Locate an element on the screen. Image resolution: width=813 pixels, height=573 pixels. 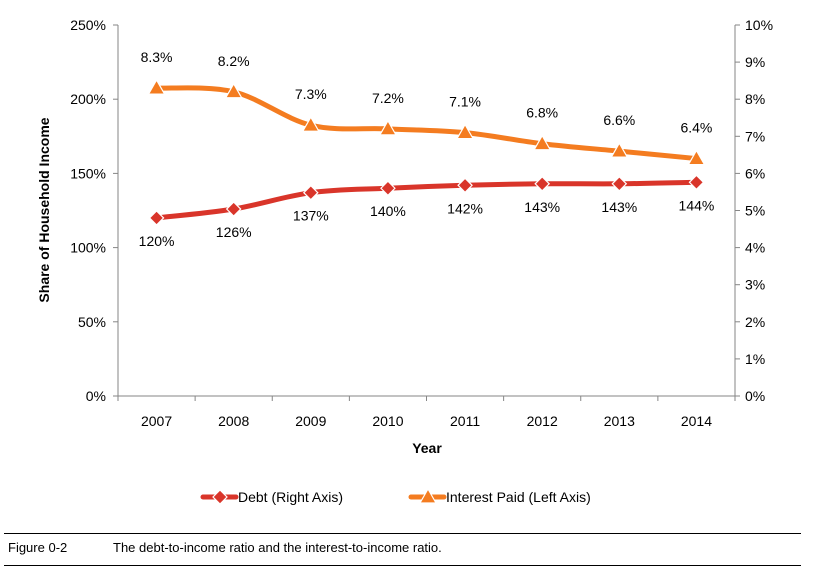
y-axis-title: Share of Household Income is located at coordinates (44, 209).